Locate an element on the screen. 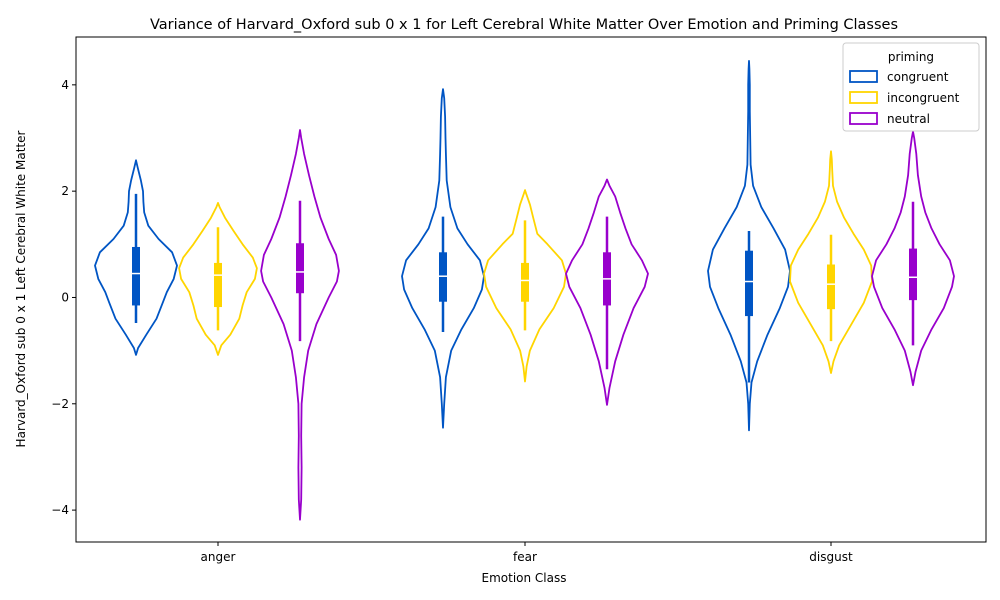 This screenshot has width=1000, height=600. x-tick-label: fear is located at coordinates (525, 557).